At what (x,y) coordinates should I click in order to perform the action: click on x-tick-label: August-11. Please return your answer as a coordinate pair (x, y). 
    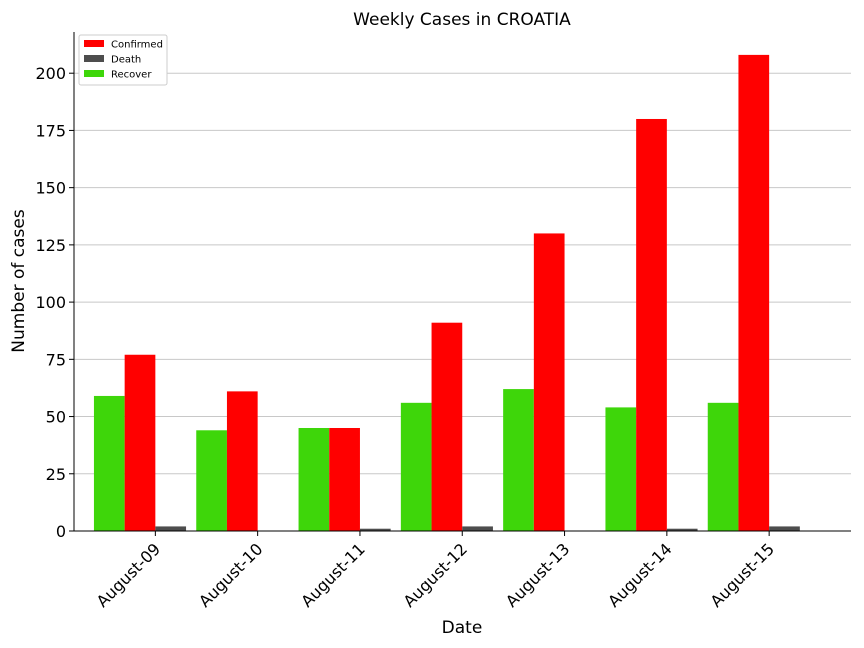
    Looking at the image, I should click on (333, 575).